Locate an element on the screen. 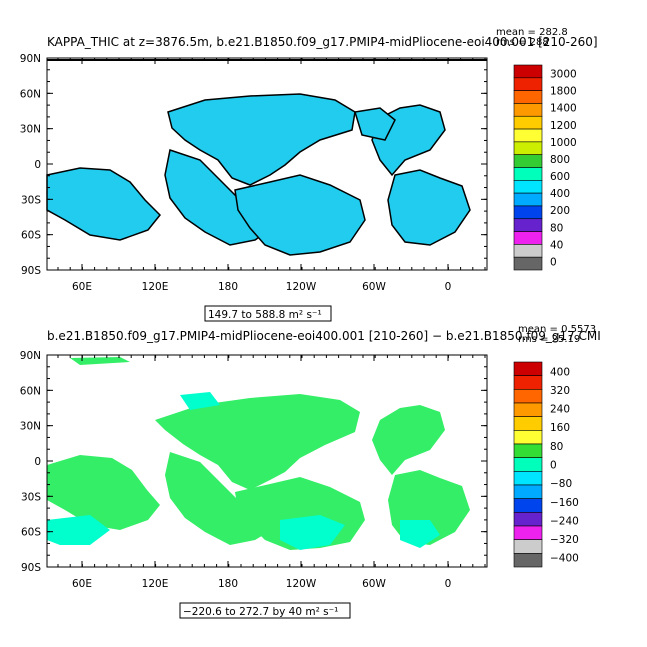 The width and height of the screenshot is (647, 647). map-bottom-ocean-cyan is located at coordinates (243, 471).